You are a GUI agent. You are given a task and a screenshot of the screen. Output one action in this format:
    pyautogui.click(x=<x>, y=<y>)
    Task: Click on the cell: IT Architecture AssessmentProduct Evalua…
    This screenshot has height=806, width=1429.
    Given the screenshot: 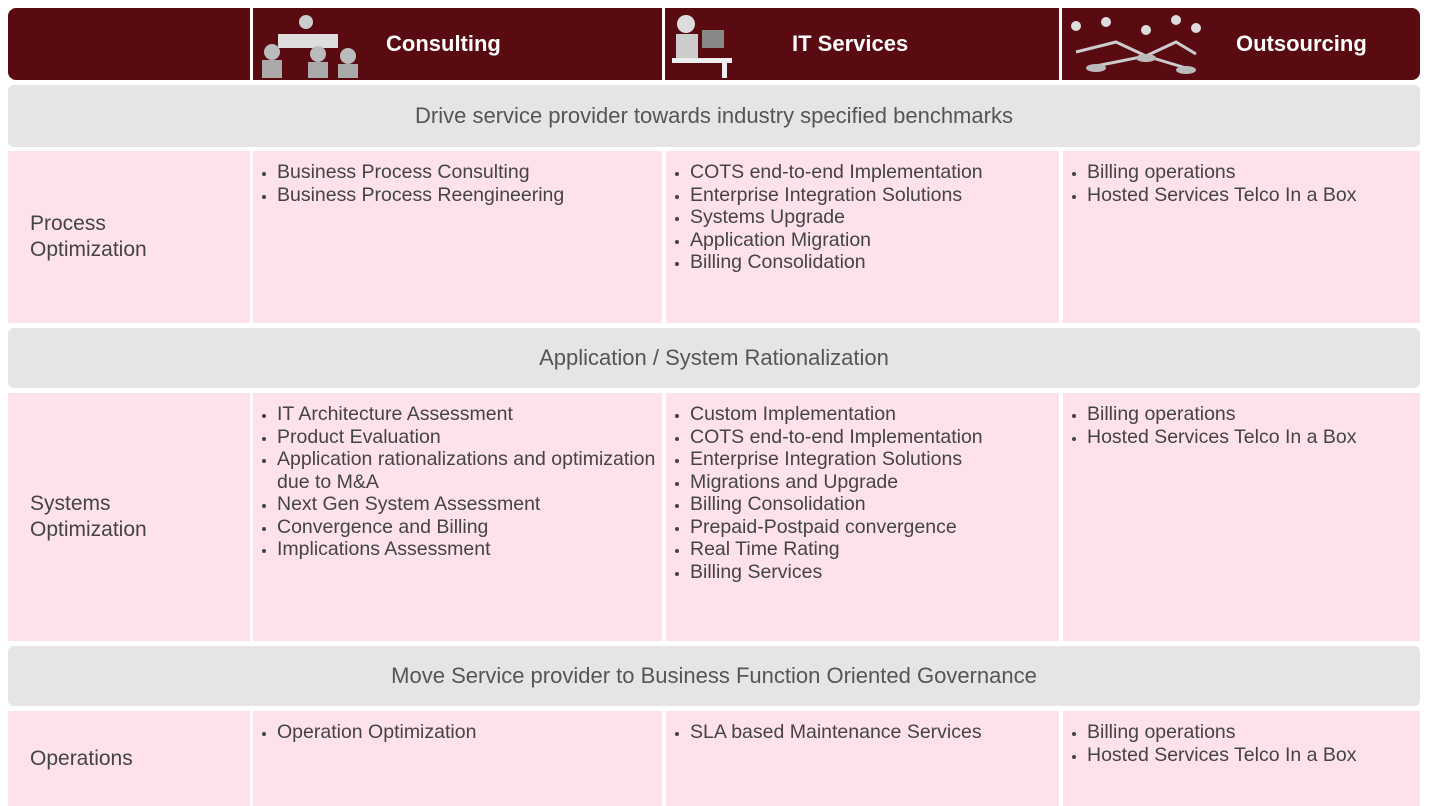 What is the action you would take?
    pyautogui.click(x=457, y=517)
    